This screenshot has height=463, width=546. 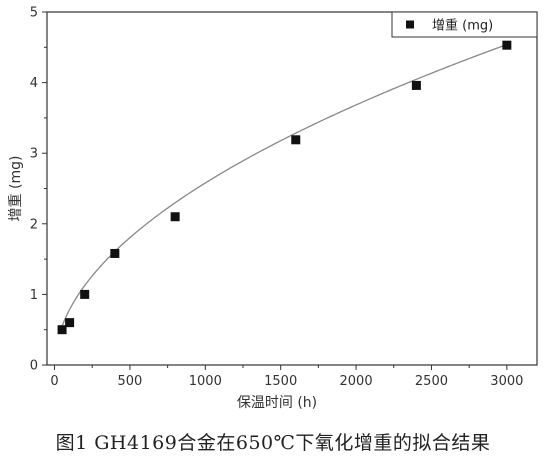 What do you see at coordinates (16, 189) in the screenshot?
I see `y-axis-title: 增重 (mg)` at bounding box center [16, 189].